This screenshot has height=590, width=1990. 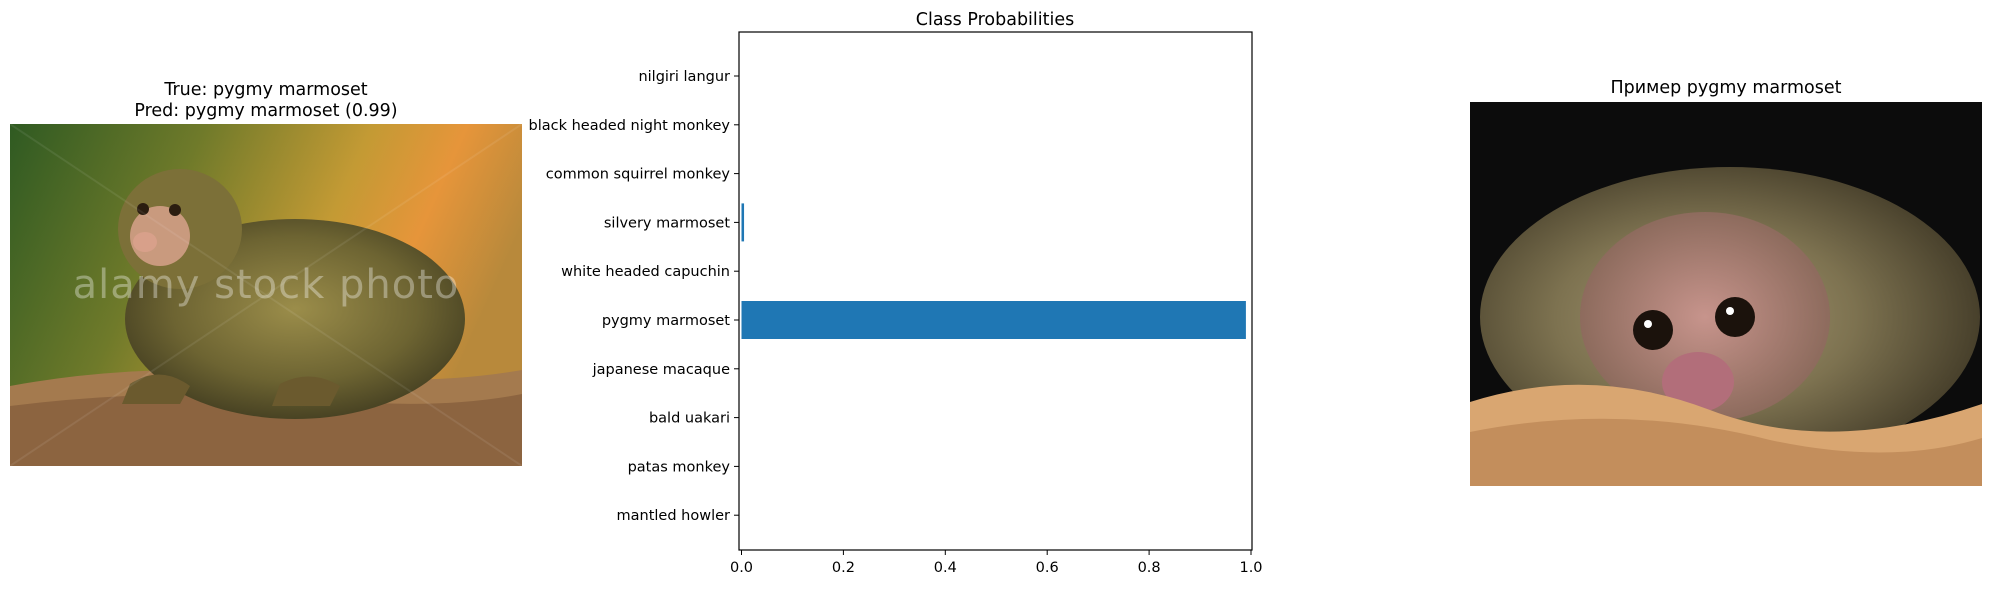 What do you see at coordinates (843, 568) in the screenshot?
I see `x-tick-label: 0.2` at bounding box center [843, 568].